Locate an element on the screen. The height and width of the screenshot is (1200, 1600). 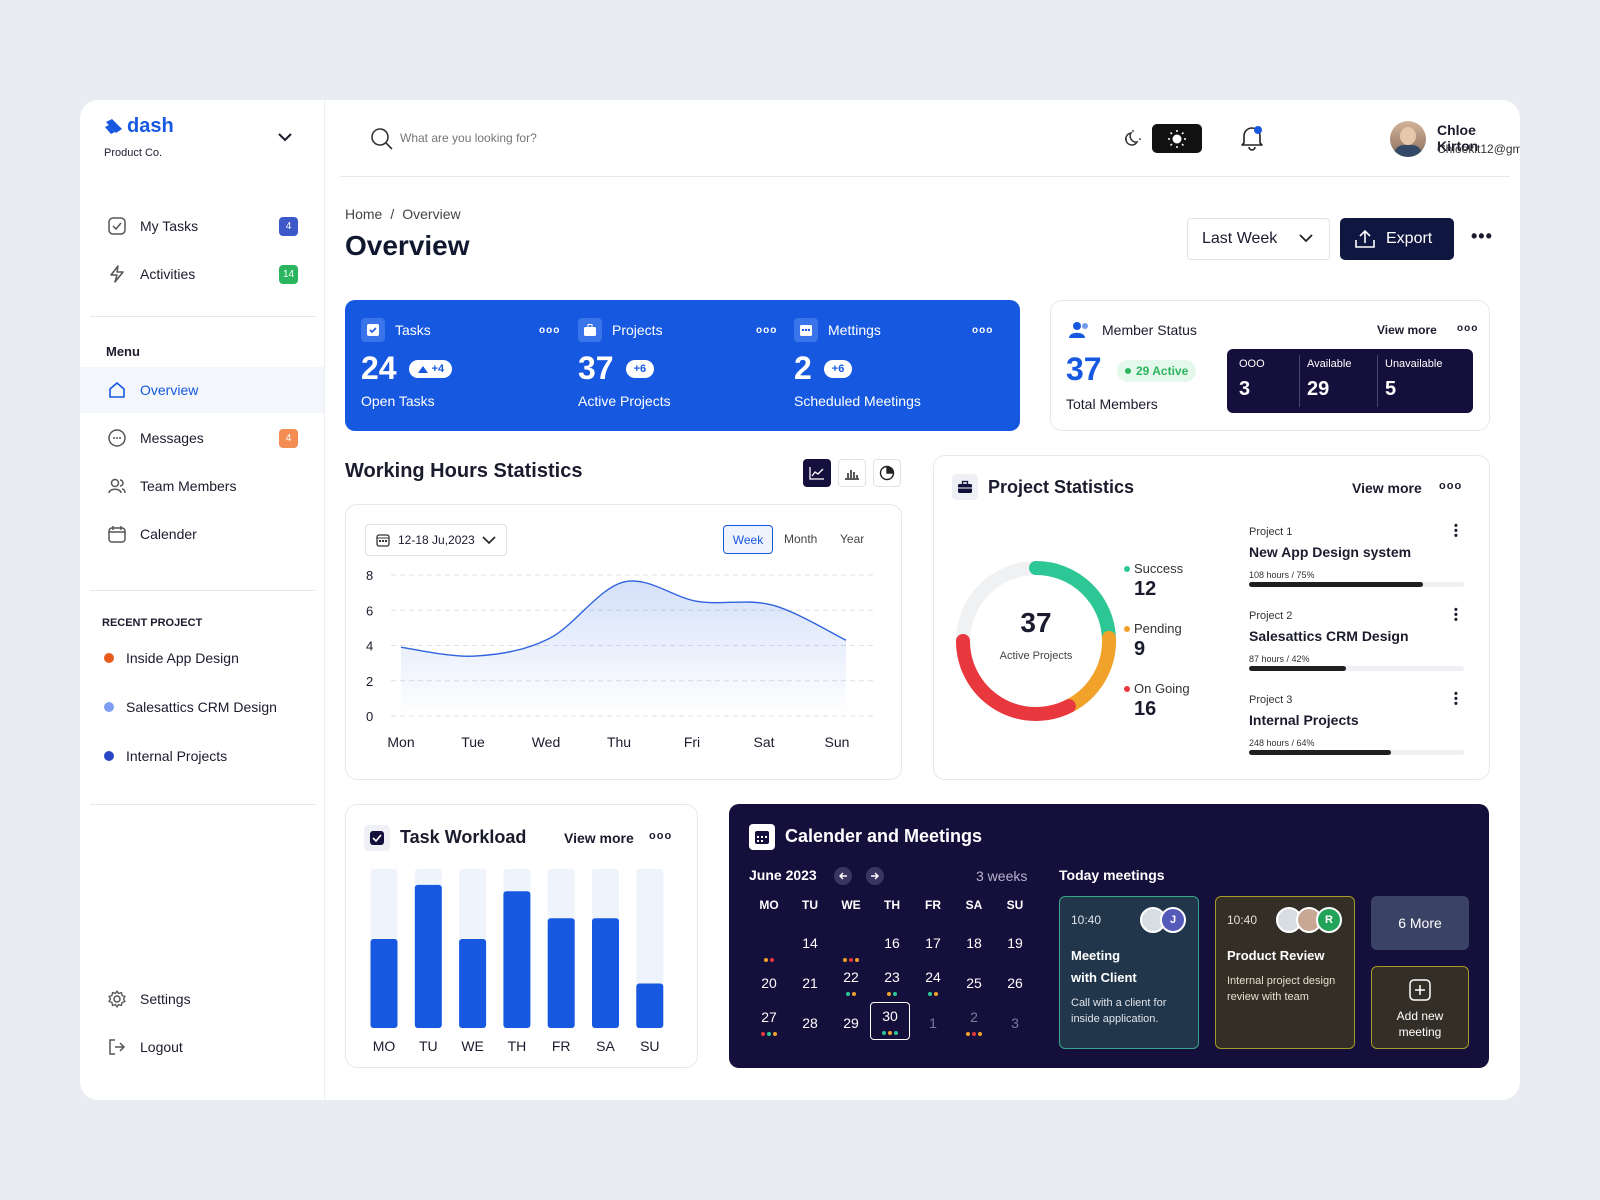
sidebar-item-my-tasks: My Tasks 4 is located at coordinates (202, 226).